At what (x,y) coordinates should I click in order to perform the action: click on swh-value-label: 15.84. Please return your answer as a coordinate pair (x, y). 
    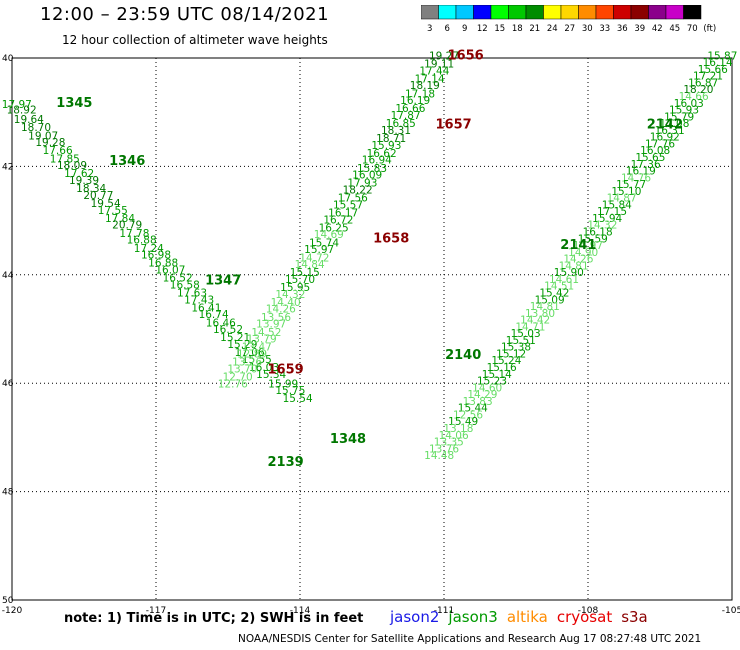
    Looking at the image, I should click on (617, 205).